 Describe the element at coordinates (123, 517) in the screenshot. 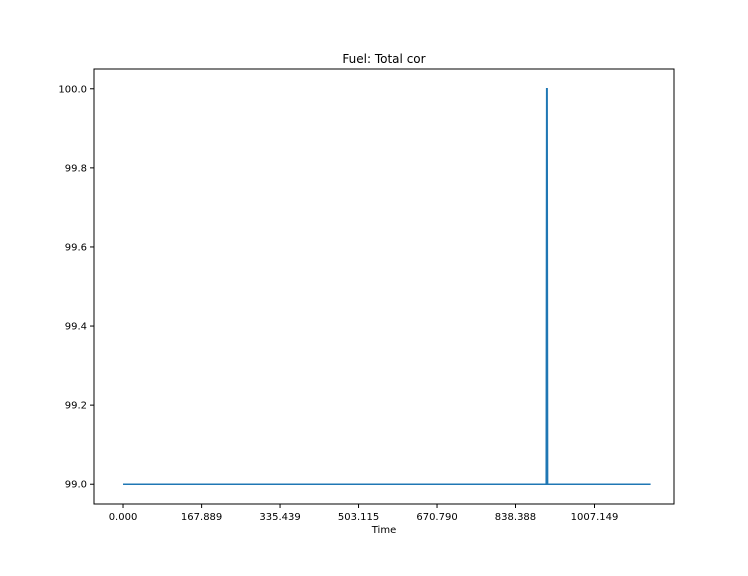

I see `x-tick-label: 0.000` at that location.